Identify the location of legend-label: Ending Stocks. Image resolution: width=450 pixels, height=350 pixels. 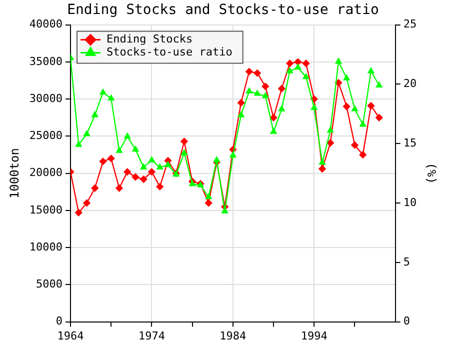
(149, 39).